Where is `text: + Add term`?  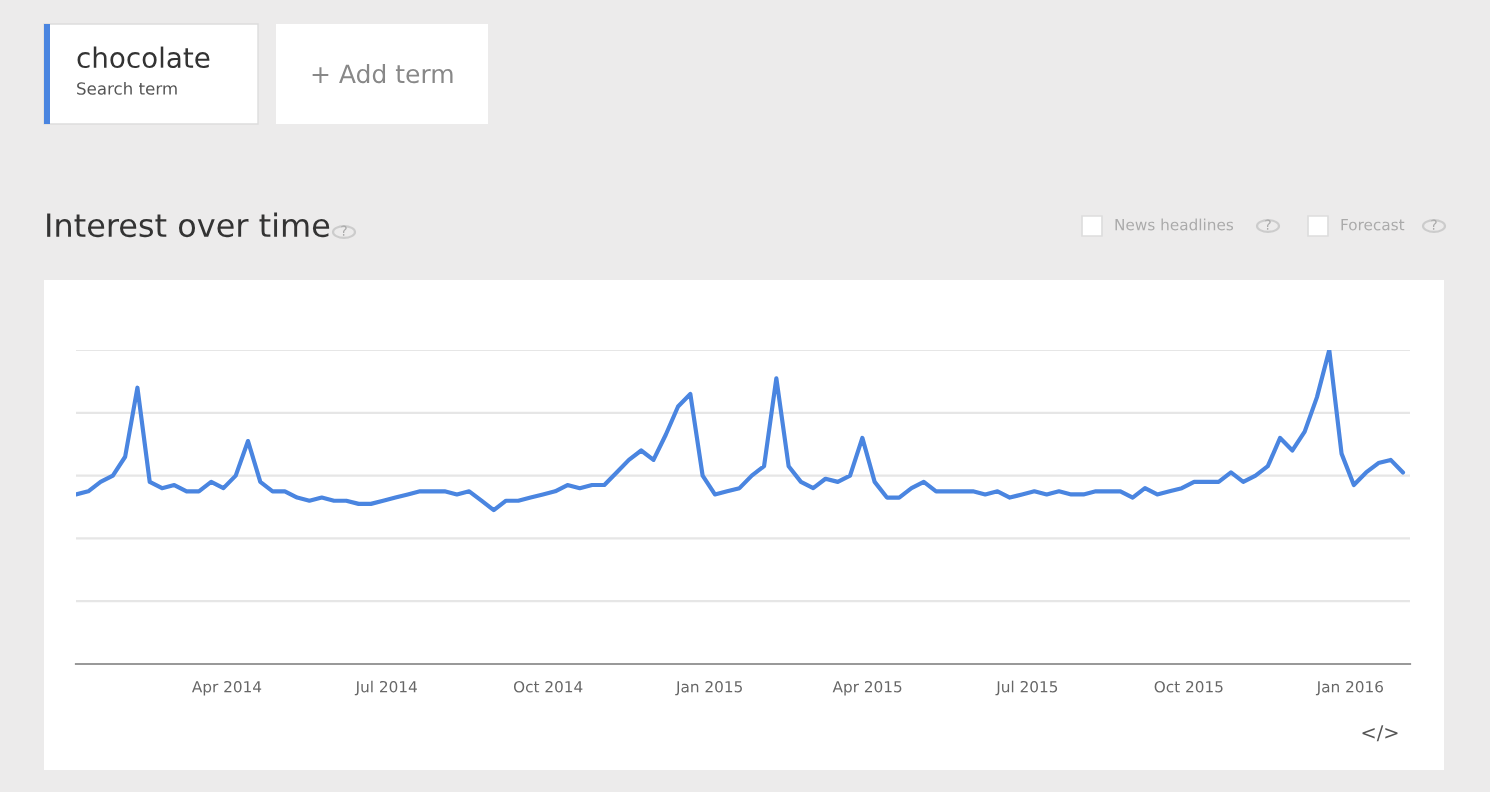 text: + Add term is located at coordinates (382, 73).